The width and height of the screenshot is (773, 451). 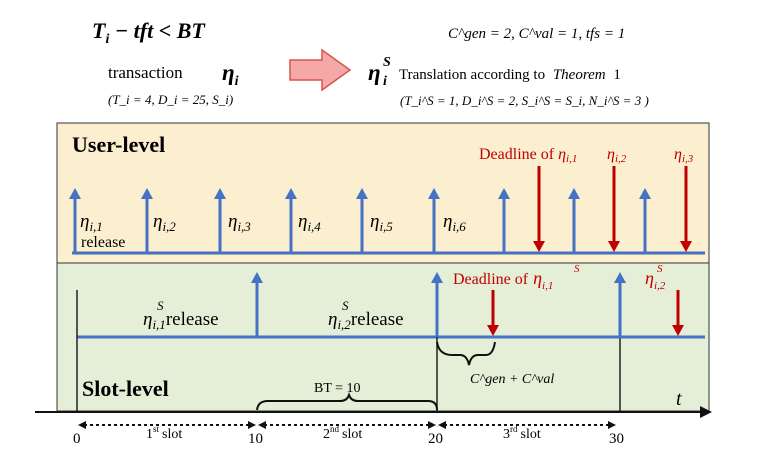 What do you see at coordinates (706, 412) in the screenshot?
I see `time-axis-arrowhead-icon` at bounding box center [706, 412].